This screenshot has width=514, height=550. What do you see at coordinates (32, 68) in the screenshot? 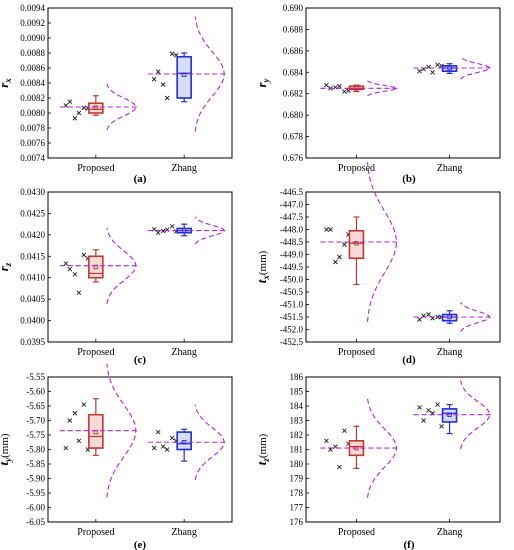
I see `y-tick-label: 0.0086` at bounding box center [32, 68].